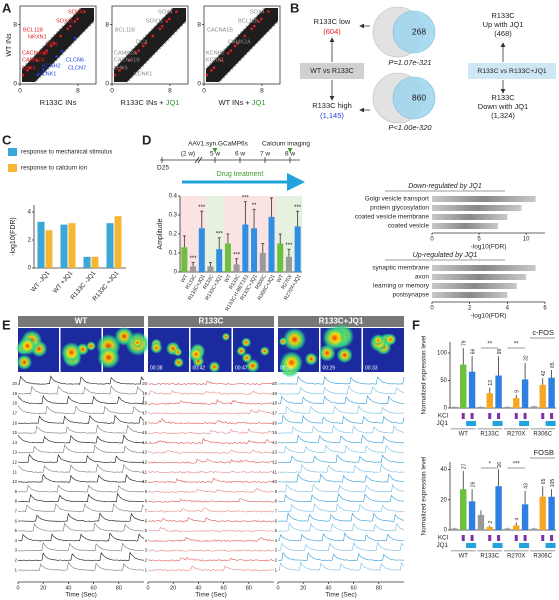 Image resolution: width=559 pixels, height=600 pixels. Describe the element at coordinates (445, 255) in the screenshot. I see `list-title: Up-regulated by JQ1` at that location.